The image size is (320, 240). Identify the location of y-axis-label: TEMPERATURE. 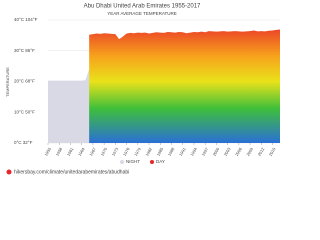
(7, 82).